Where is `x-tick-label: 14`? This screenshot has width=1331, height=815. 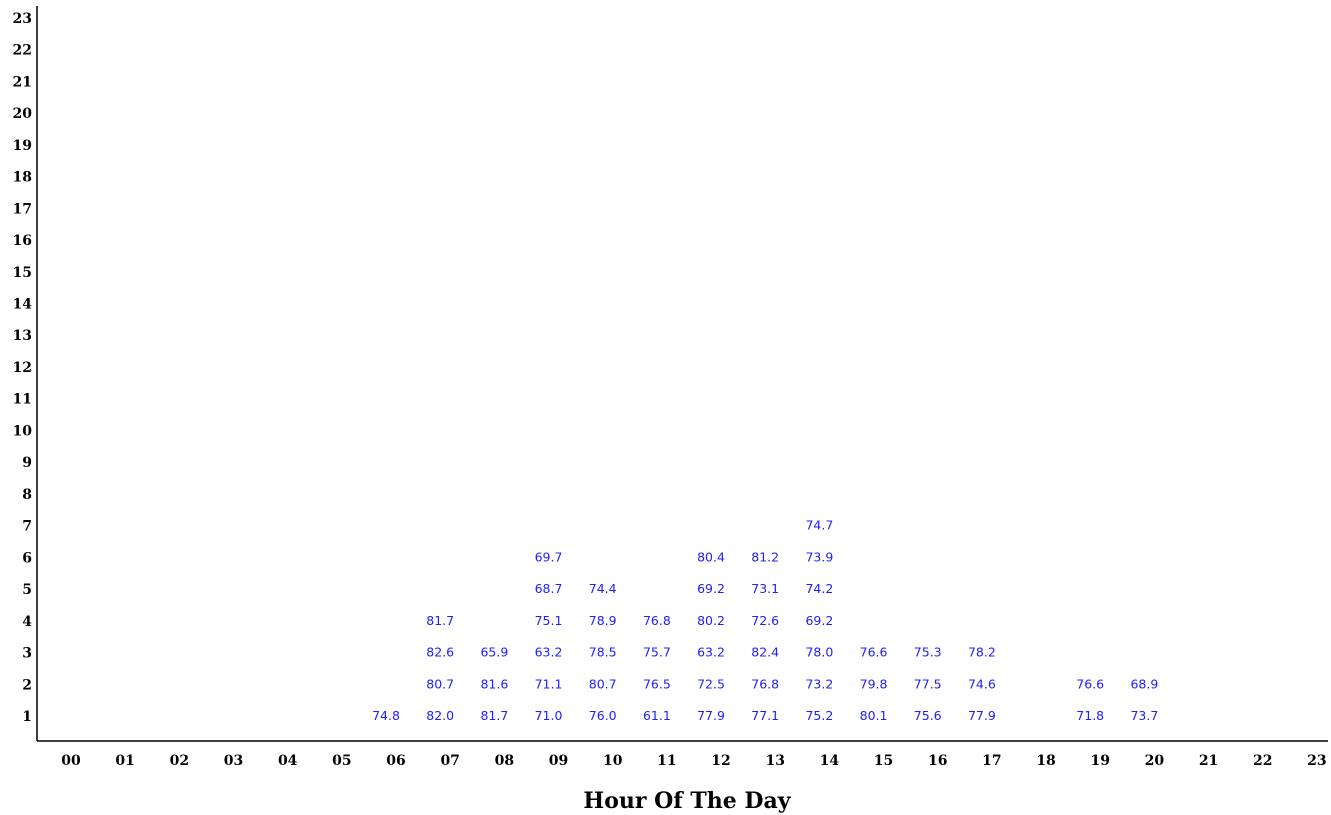 x-tick-label: 14 is located at coordinates (830, 761).